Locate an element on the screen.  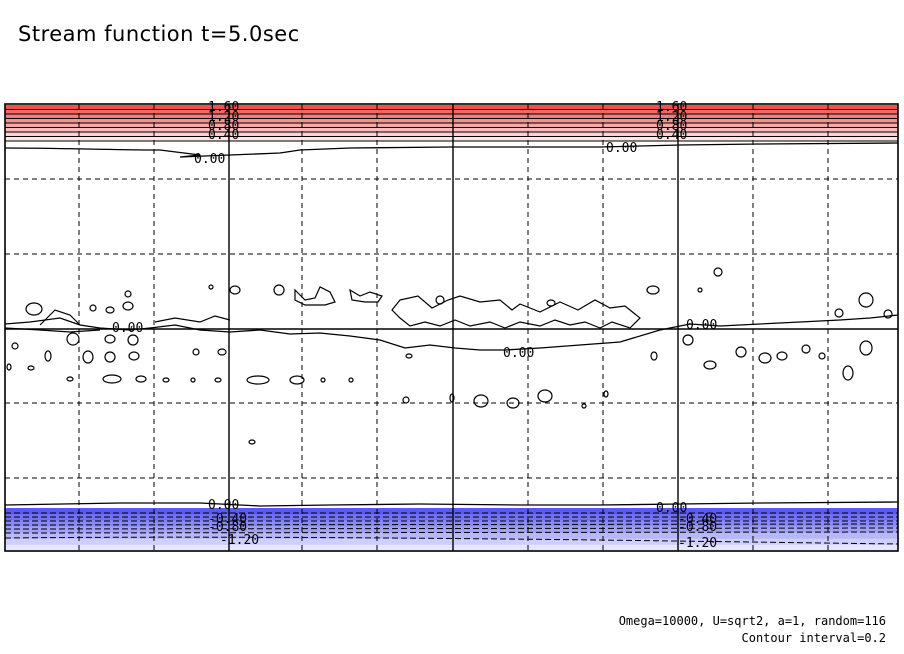
label-top-left-040: 0.40 is located at coordinates (223, 135).